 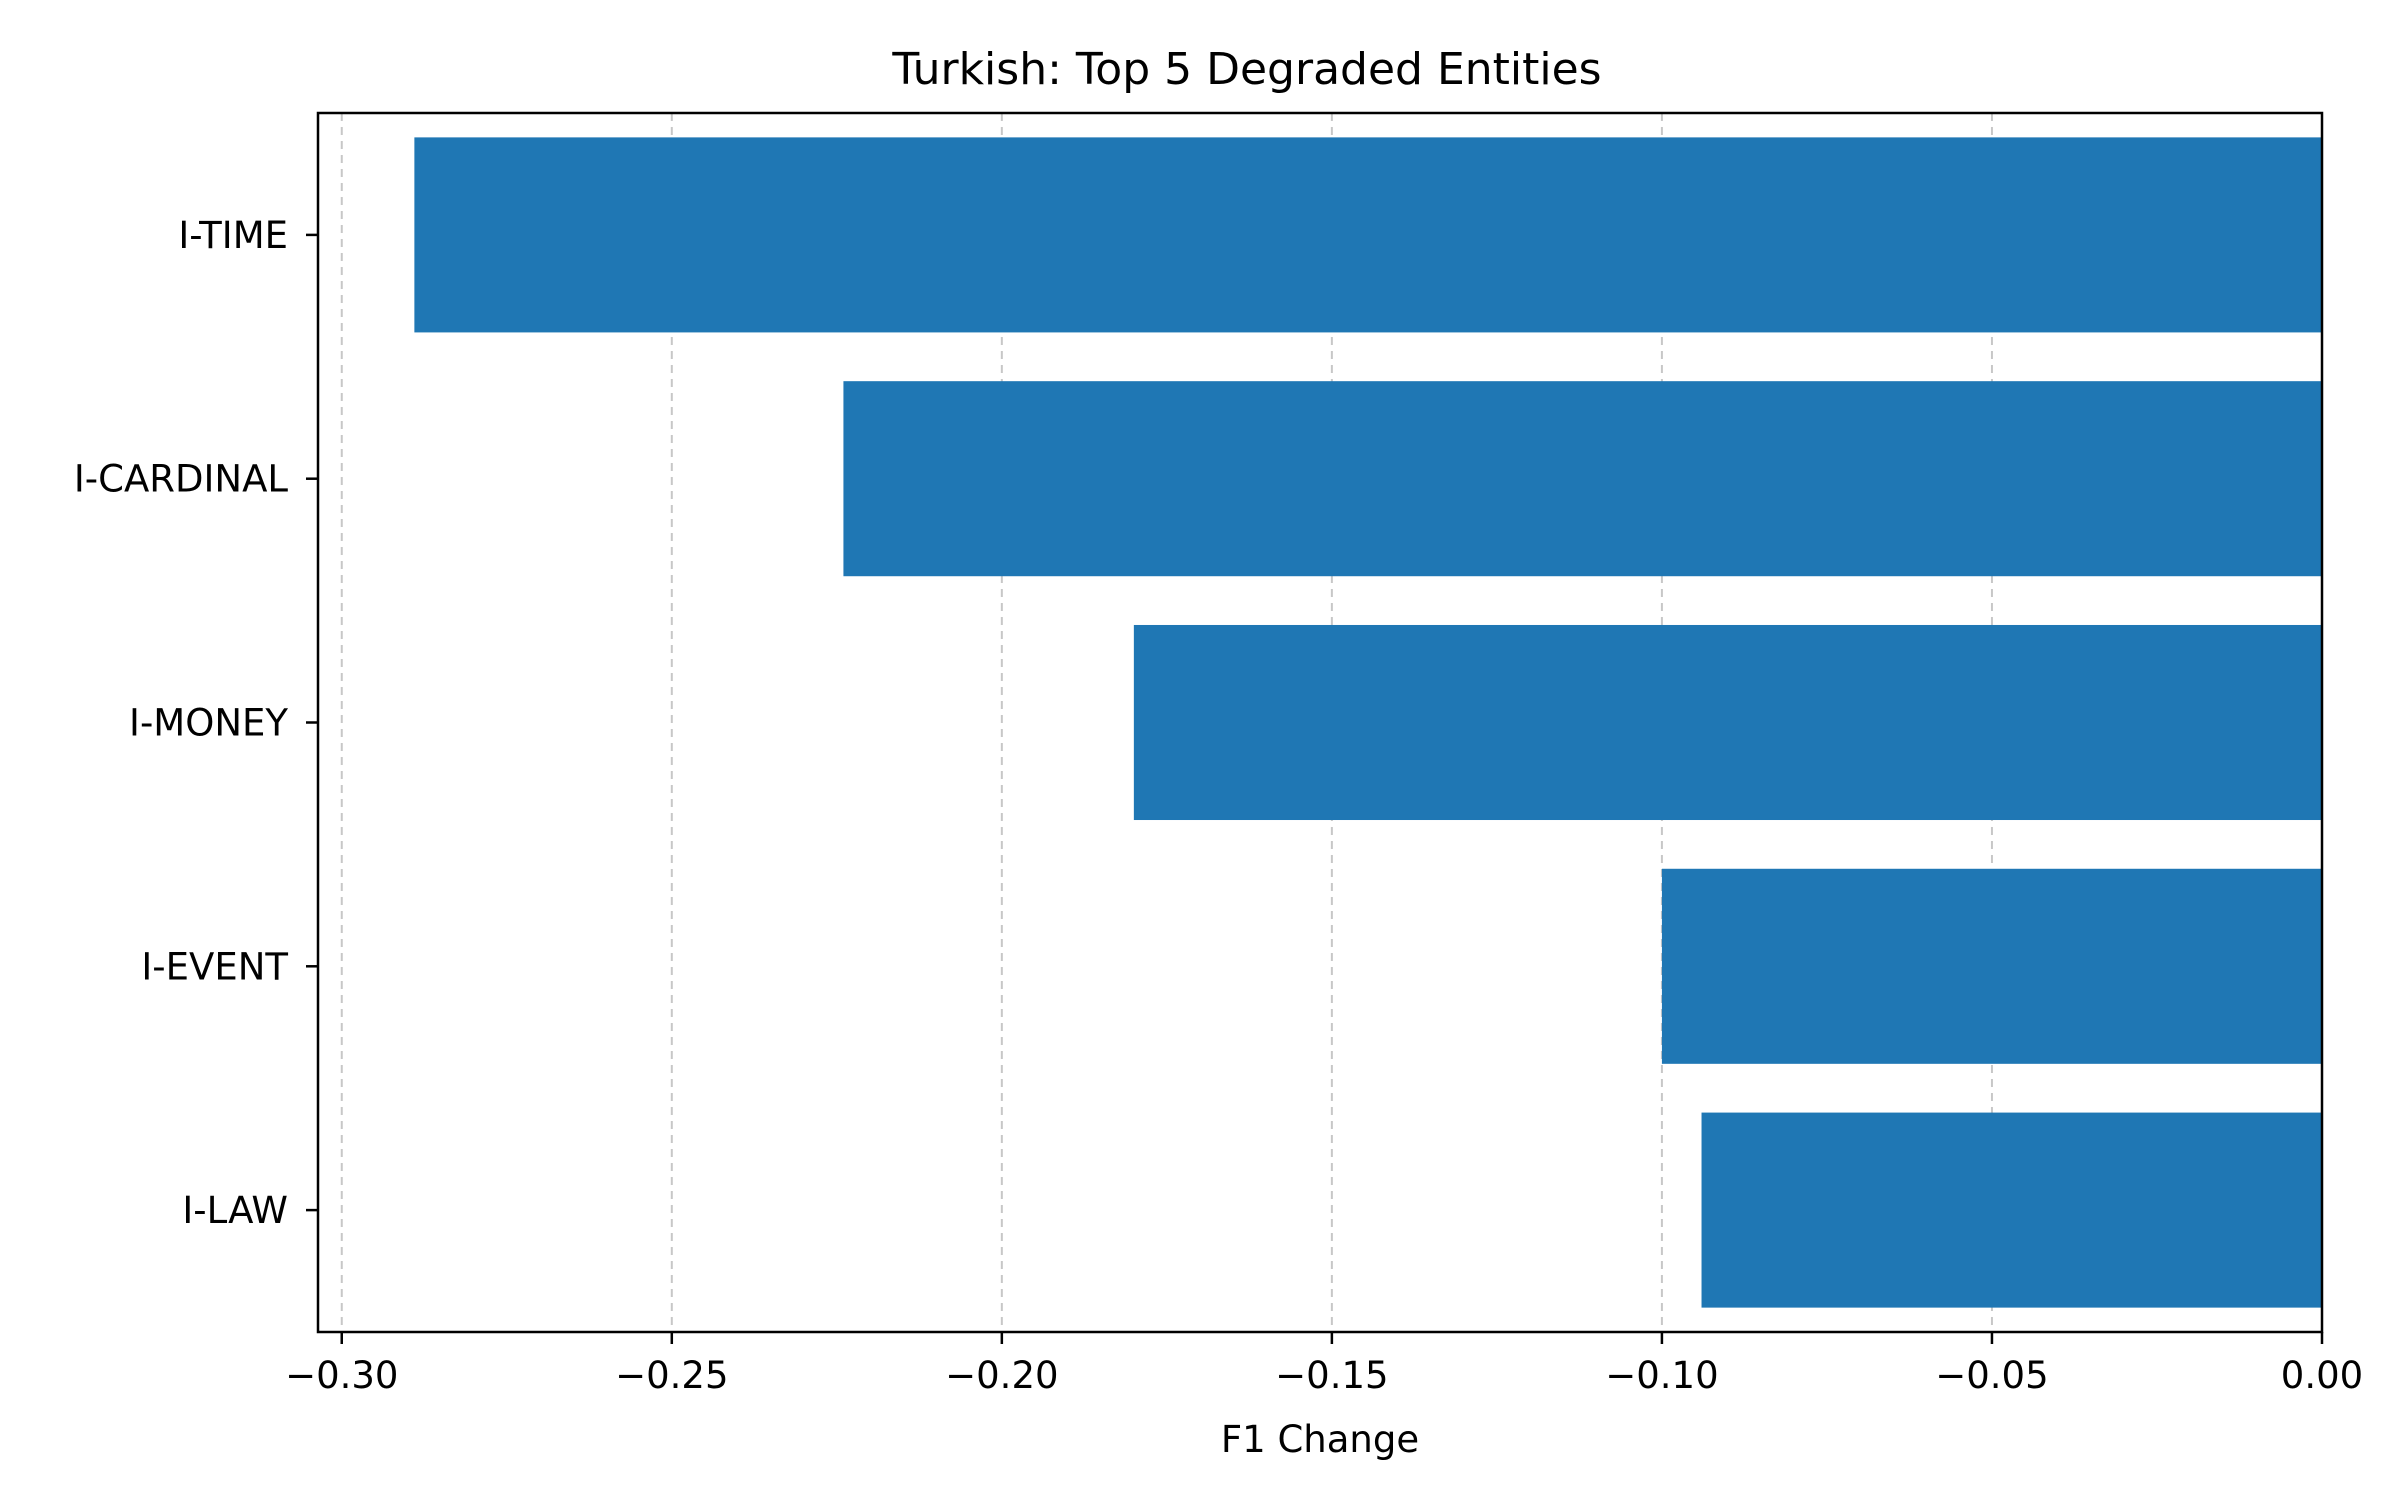 What do you see at coordinates (208, 723) in the screenshot?
I see `y-tick-label: I-MONEY` at bounding box center [208, 723].